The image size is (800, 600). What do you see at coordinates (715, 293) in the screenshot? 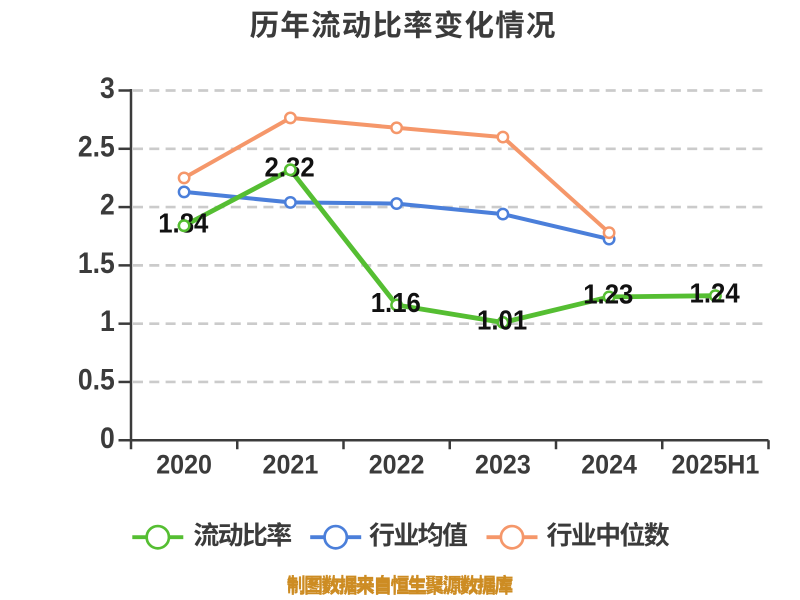
I see `svg-text: 1.24` at bounding box center [715, 293].